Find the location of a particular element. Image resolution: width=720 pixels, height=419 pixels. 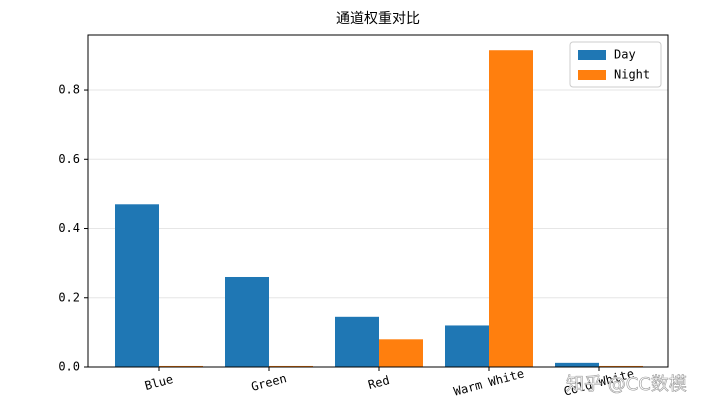

legend-label: Night is located at coordinates (632, 75).